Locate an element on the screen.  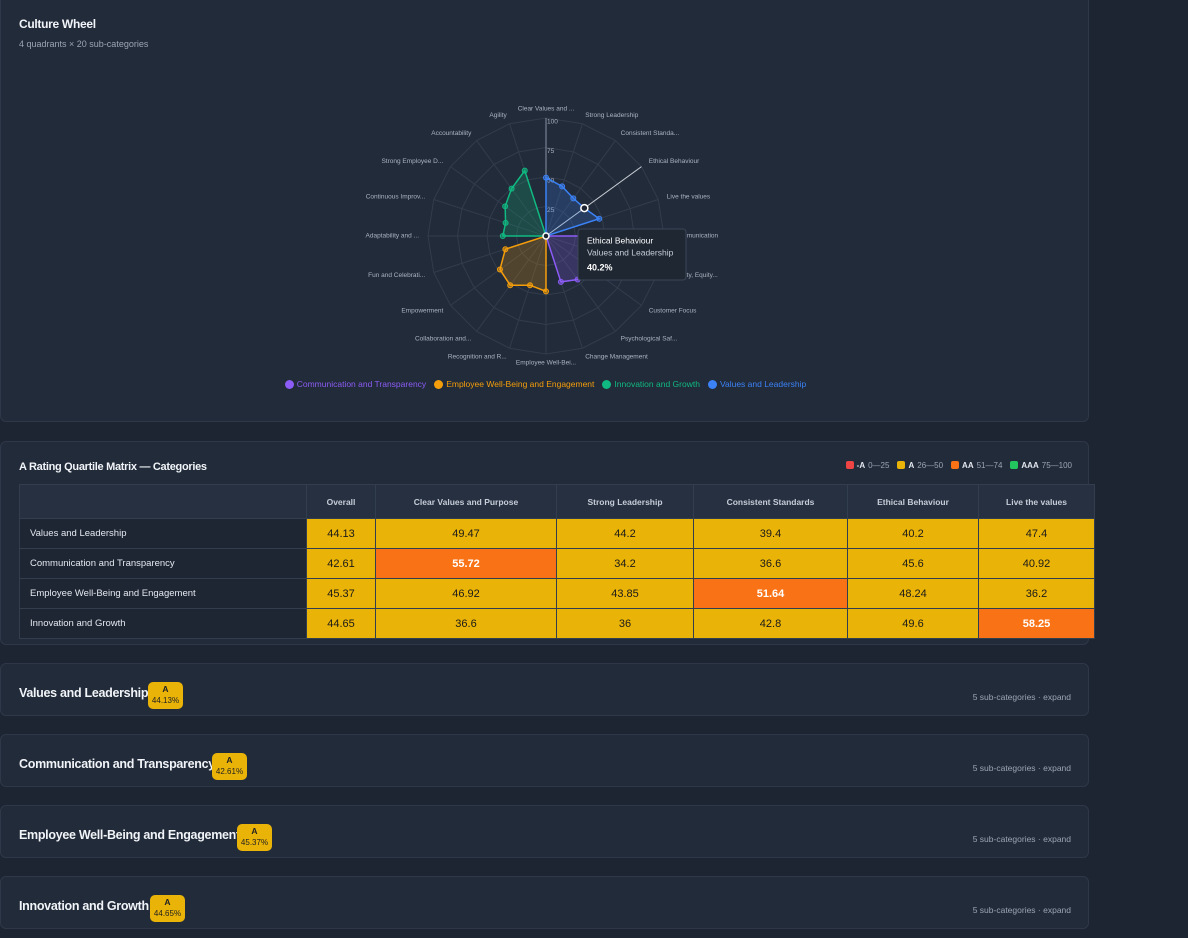
section-title: Employee Well-Being and Engagement is located at coordinates (129, 835).